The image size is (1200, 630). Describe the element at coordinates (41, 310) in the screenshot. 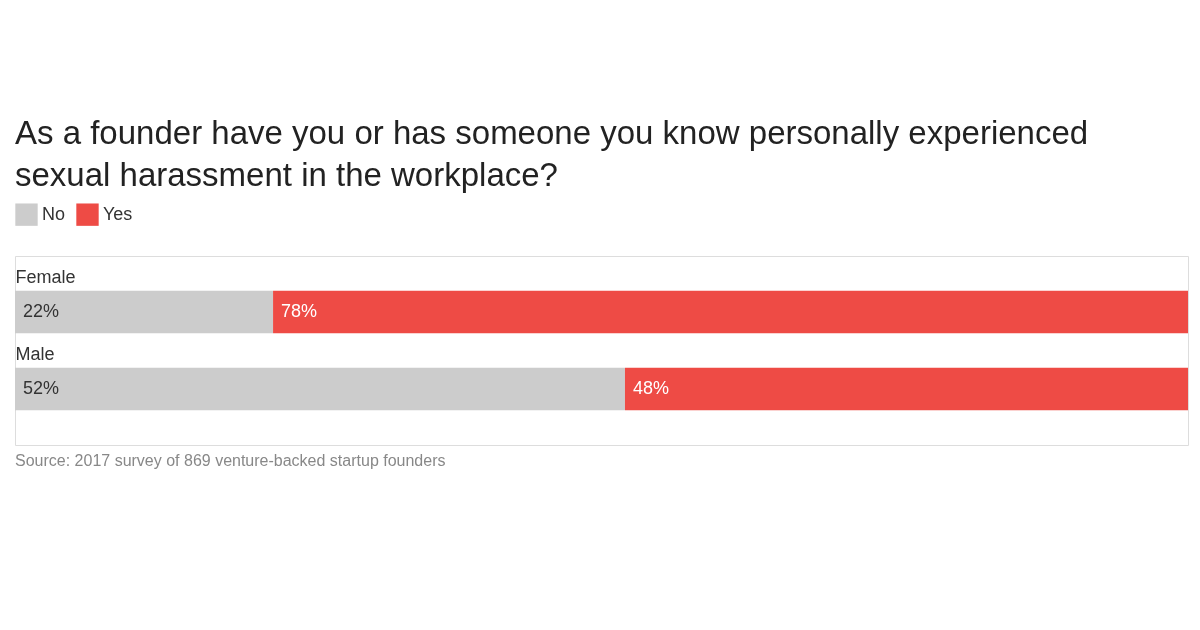

I see `data-label: 22%` at that location.